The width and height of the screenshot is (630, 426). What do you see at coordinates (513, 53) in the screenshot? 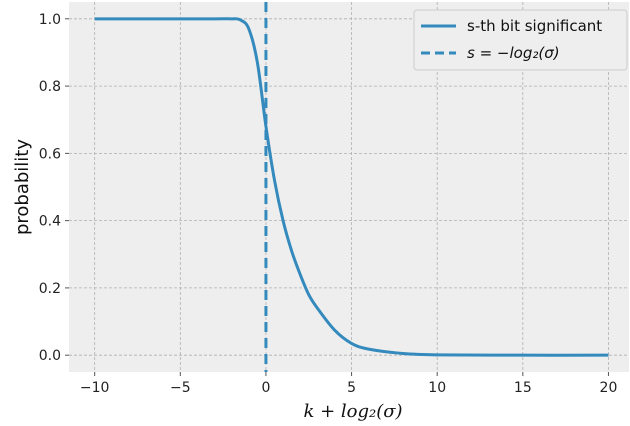
I see `legend-label-threshold: s = −log₂(σ)` at bounding box center [513, 53].